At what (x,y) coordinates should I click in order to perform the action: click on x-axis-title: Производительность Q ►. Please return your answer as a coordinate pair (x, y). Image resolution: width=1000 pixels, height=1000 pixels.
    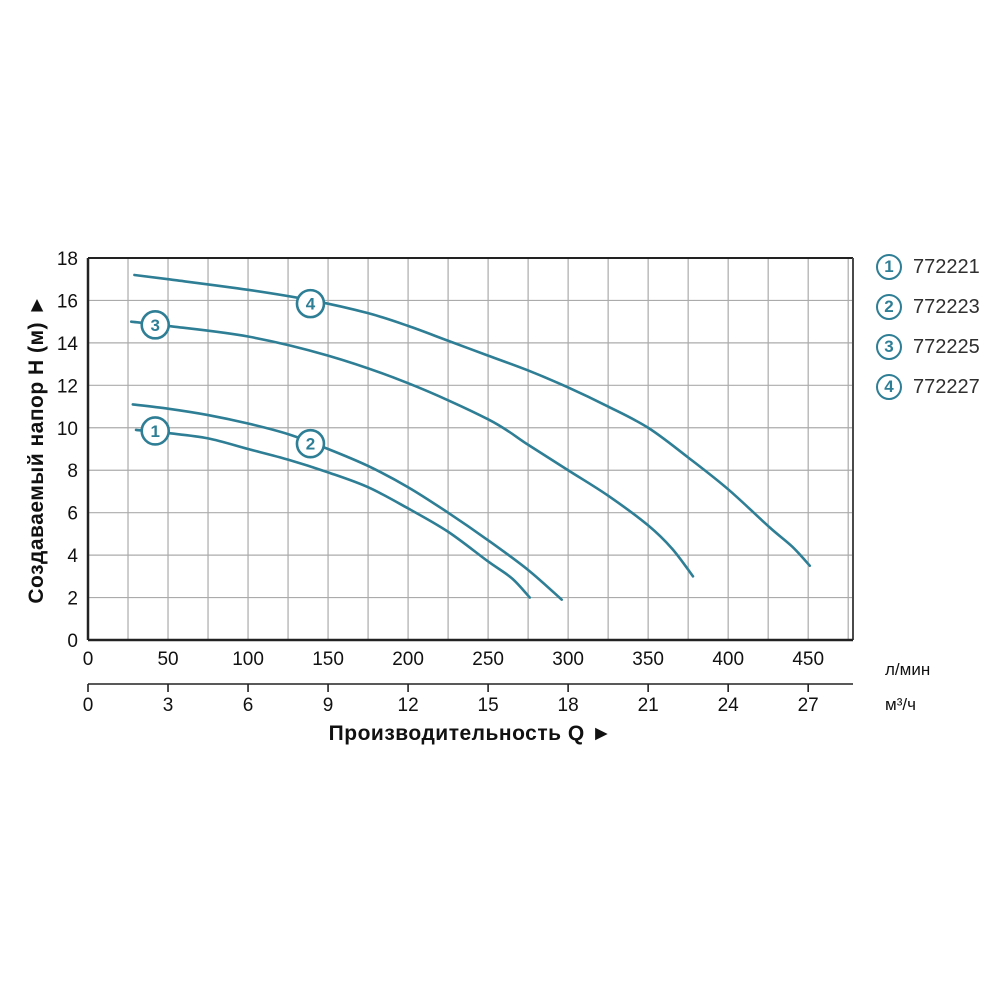
    Looking at the image, I should click on (470, 733).